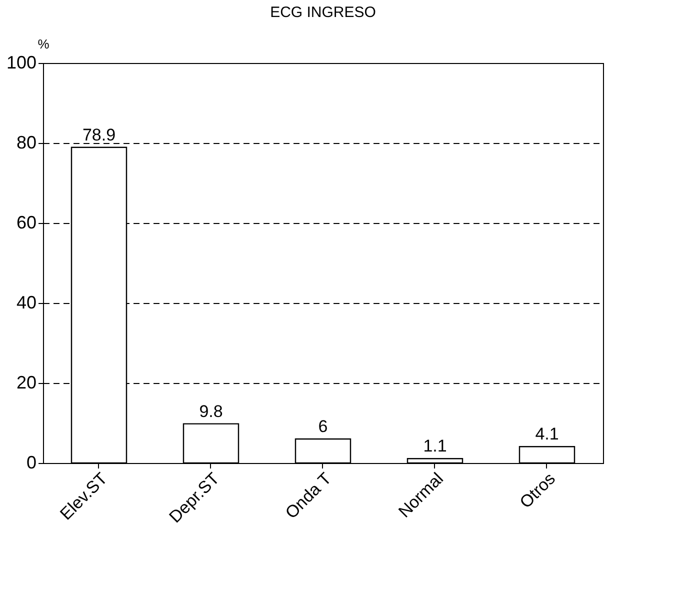  Describe the element at coordinates (211, 411) in the screenshot. I see `data-label: 9.8` at that location.